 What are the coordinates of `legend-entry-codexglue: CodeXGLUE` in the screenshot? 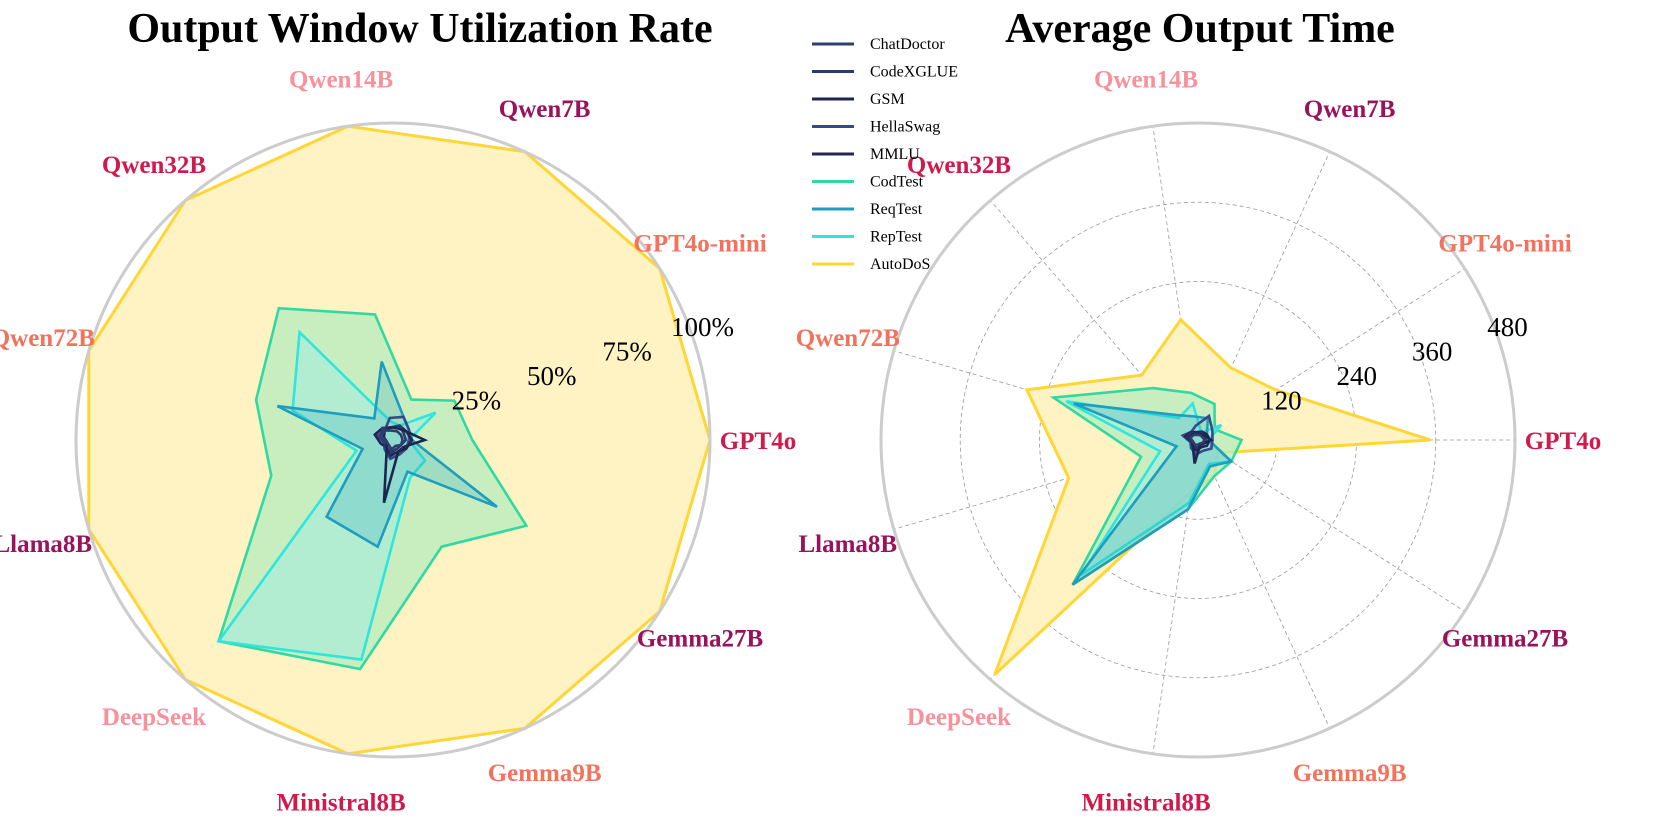 It's located at (885, 72).